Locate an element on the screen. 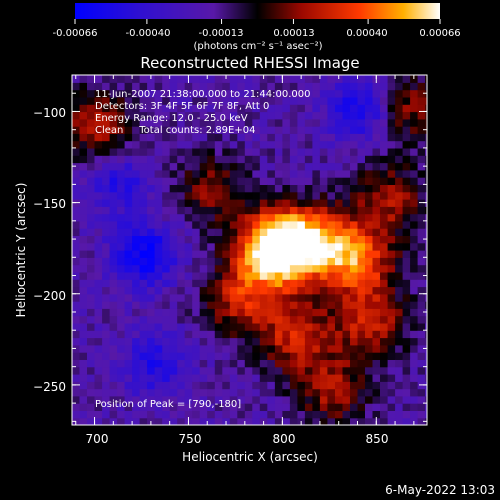 The image size is (500, 500). colorbar-units: (photons cm⁻² s⁻¹ asec⁻²) is located at coordinates (257, 46).